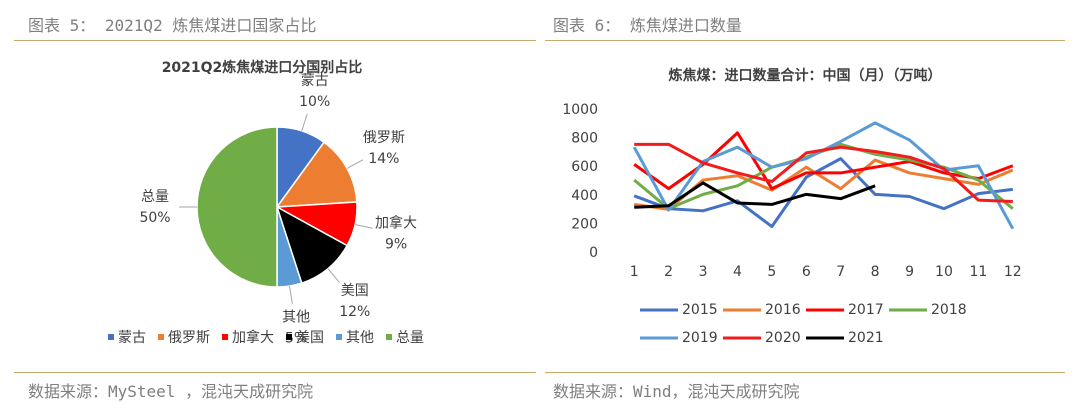  I want to click on legend-label: 2015, so click(700, 310).